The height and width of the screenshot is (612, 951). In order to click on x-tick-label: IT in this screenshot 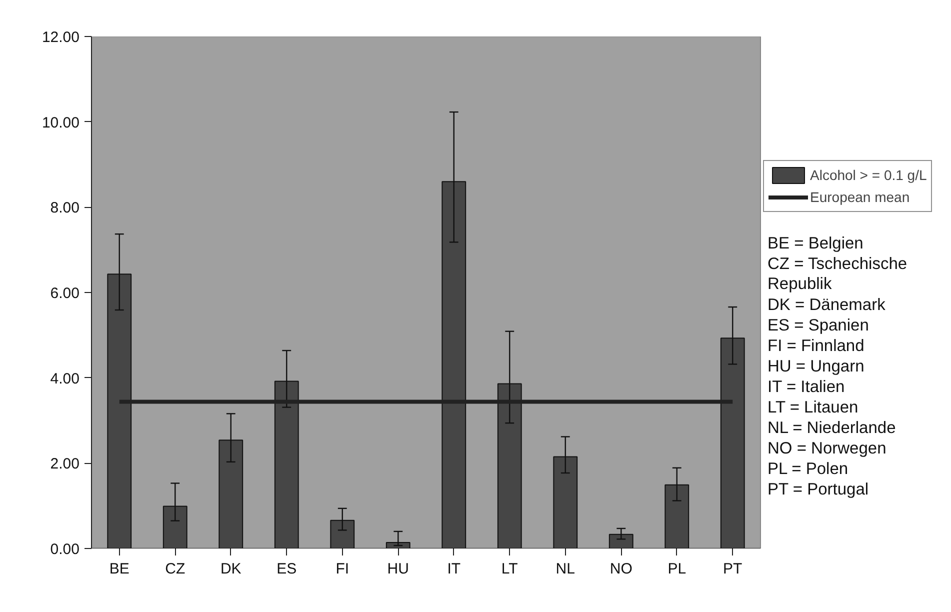, I will do `click(454, 569)`.